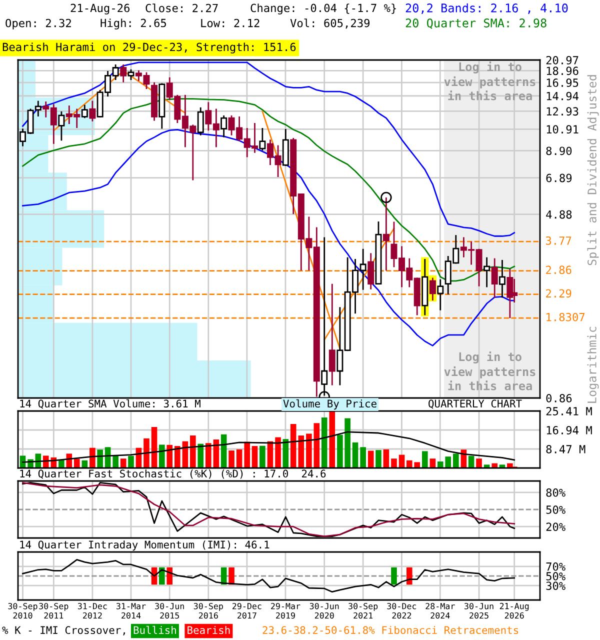 Image resolution: width=600 pixels, height=640 pixels. I want to click on ref-line-label: 3.77, so click(559, 240).